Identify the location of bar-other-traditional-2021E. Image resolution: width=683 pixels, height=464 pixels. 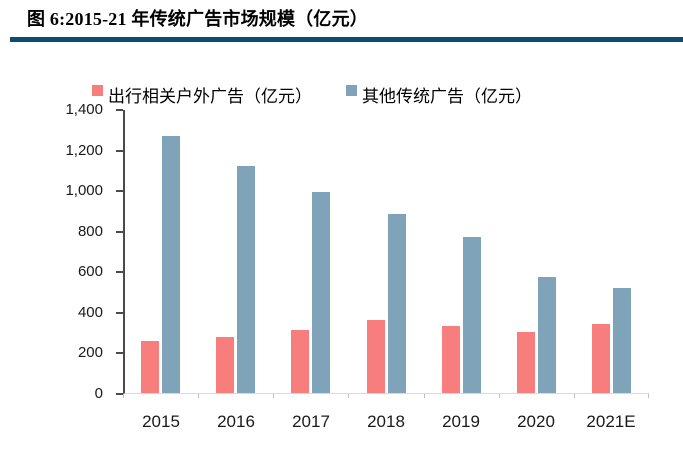
(622, 340).